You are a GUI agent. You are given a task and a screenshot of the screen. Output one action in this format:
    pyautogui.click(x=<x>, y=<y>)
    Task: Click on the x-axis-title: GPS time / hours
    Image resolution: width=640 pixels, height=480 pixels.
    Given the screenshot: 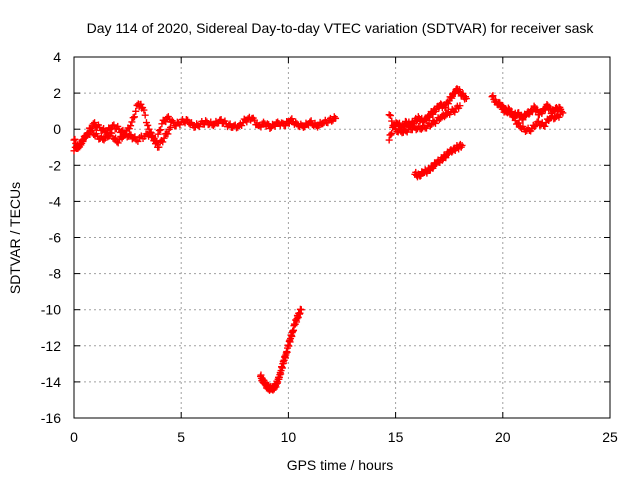 What is the action you would take?
    pyautogui.click(x=340, y=465)
    